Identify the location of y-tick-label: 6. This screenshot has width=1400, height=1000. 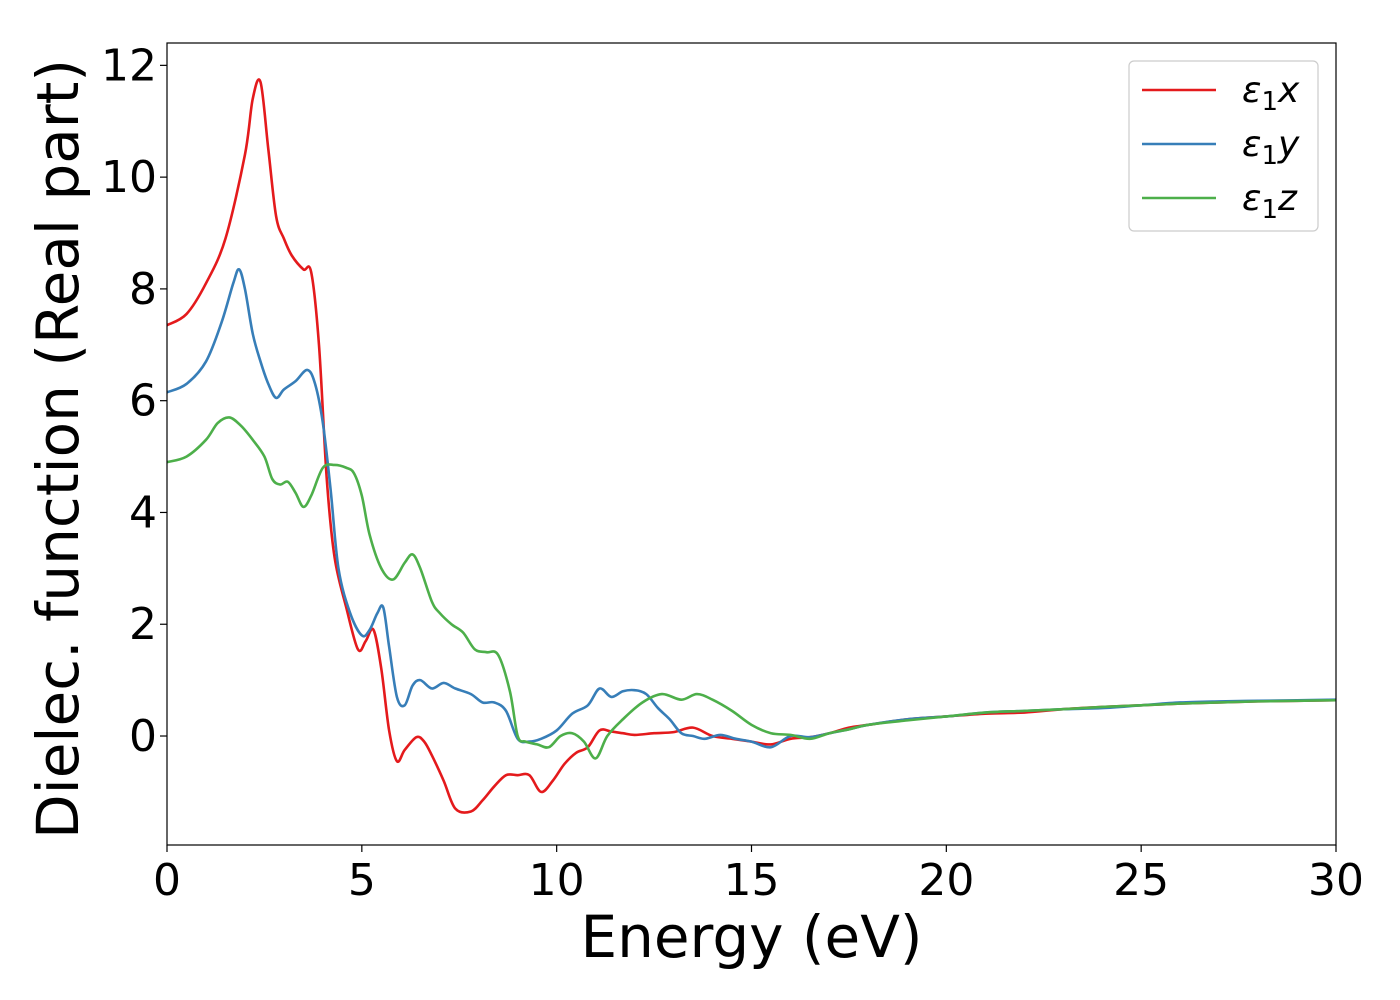
(143, 401).